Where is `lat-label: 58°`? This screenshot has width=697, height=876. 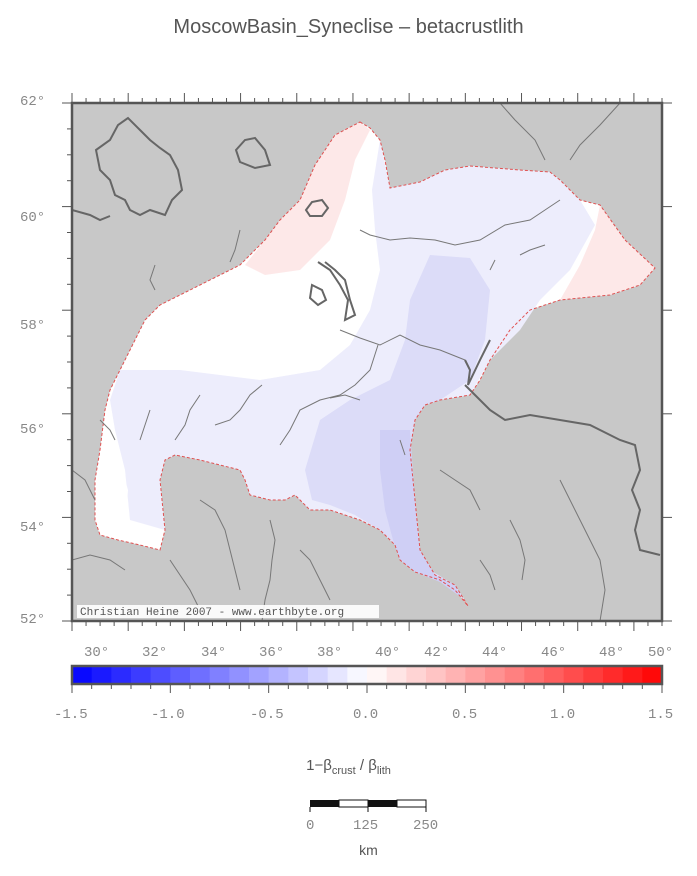
lat-label: 58° is located at coordinates (33, 326).